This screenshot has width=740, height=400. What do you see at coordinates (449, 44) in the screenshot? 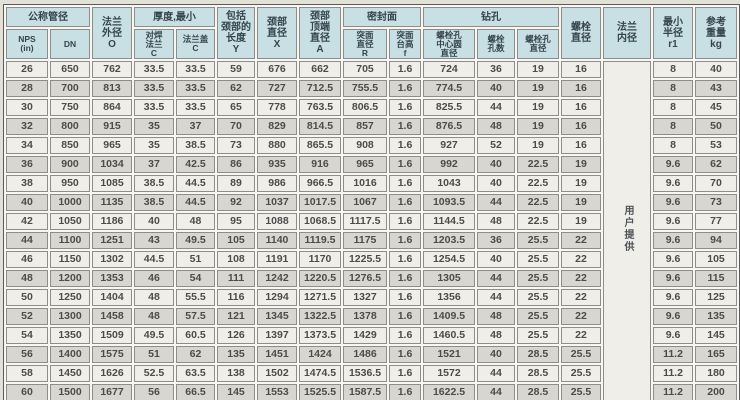
I see `header-bolt-circle-dia: 螺栓孔 中心圆 直径` at bounding box center [449, 44].